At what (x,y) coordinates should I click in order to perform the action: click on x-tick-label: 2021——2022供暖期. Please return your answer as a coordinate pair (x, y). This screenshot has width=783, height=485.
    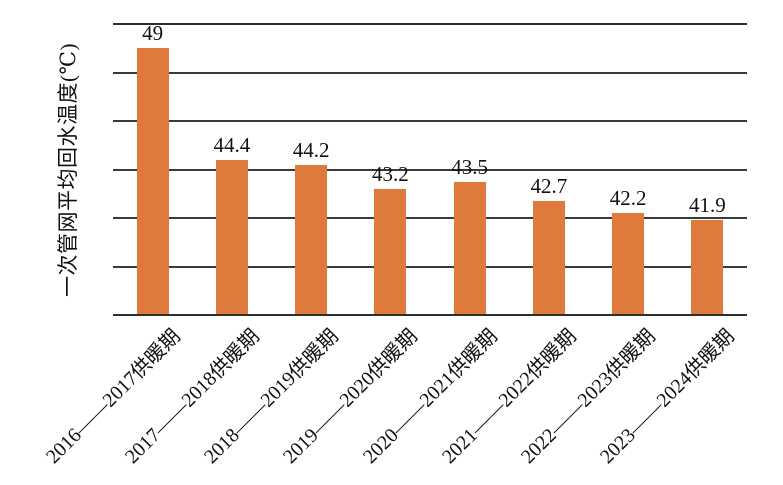
    Looking at the image, I should click on (509, 397).